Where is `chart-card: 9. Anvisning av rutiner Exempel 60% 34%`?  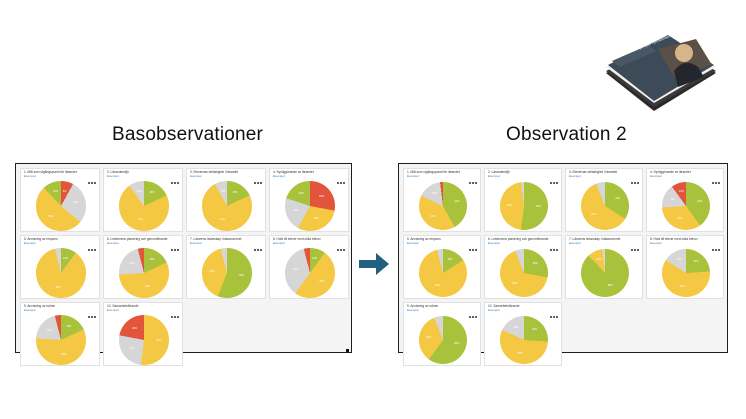 chart-card: 9. Anvisning av rutiner Exempel 60% 34% is located at coordinates (442, 334).